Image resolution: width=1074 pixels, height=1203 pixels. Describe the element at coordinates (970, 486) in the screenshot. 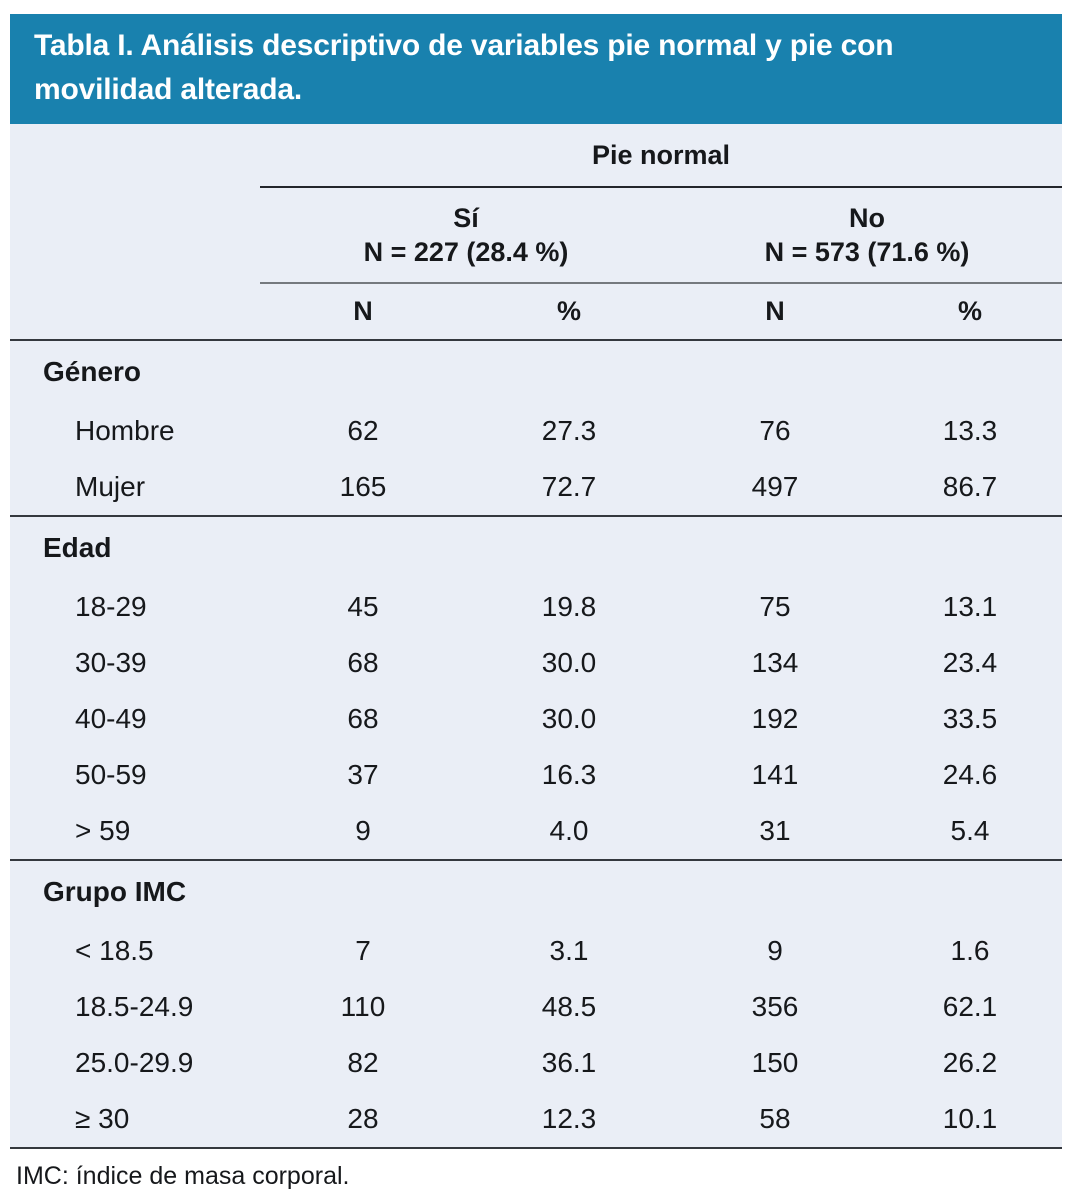

I see `cell-pct-no: 86.7` at that location.